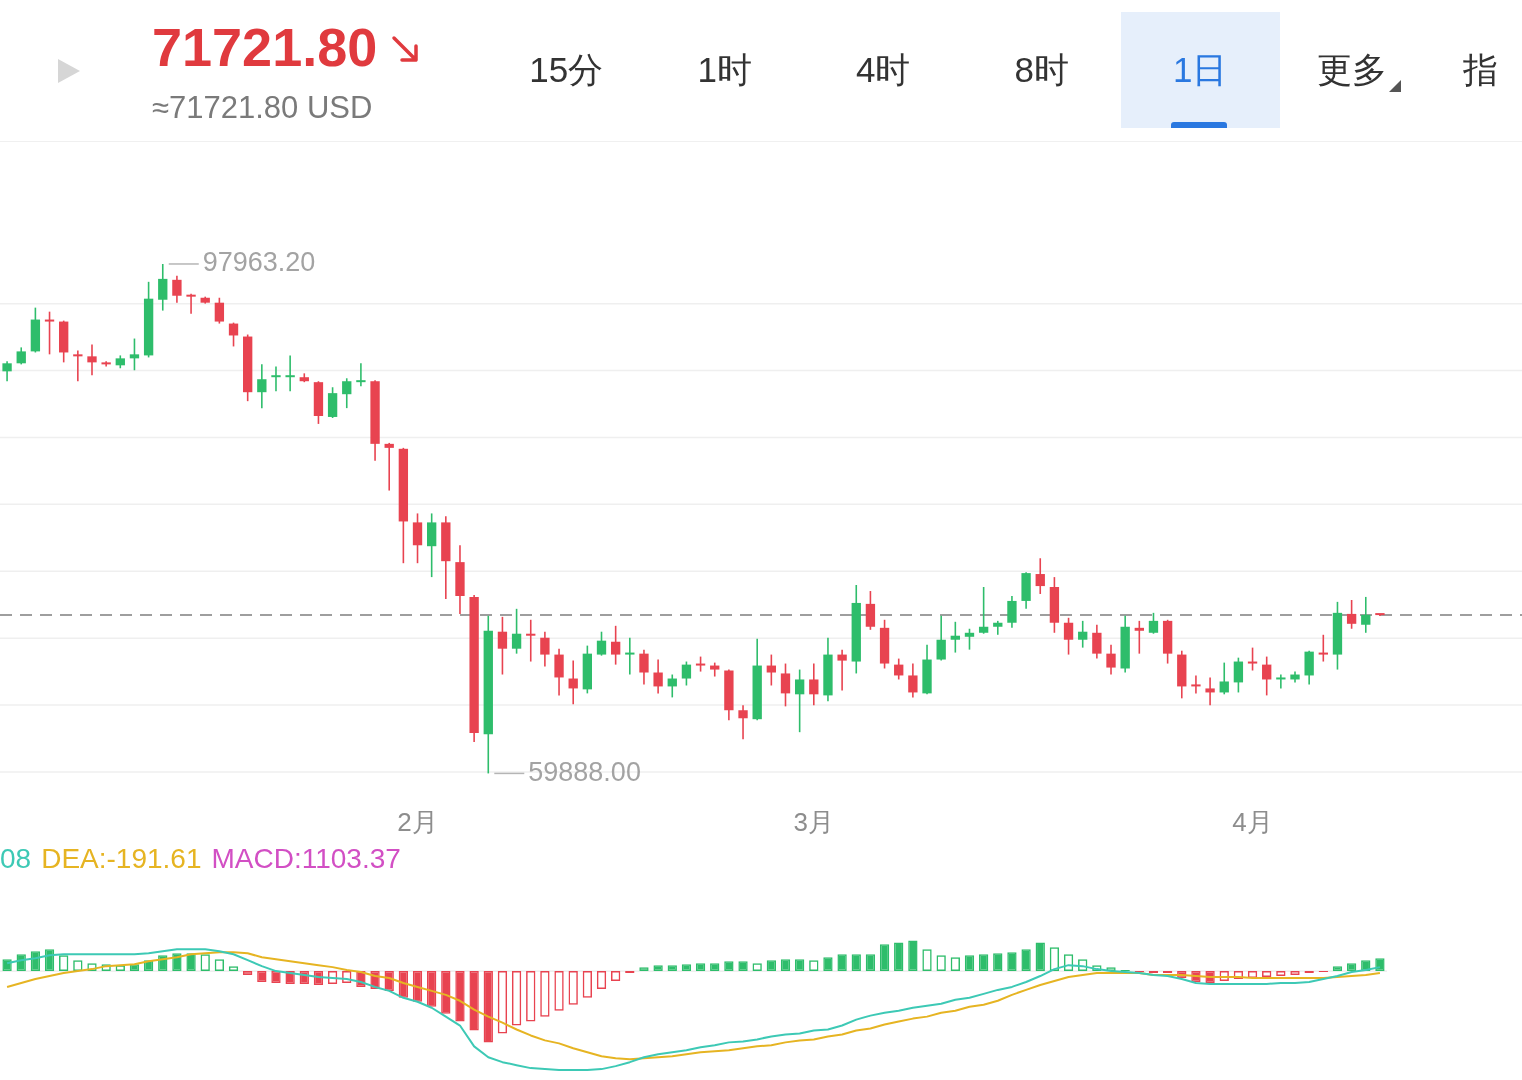  Describe the element at coordinates (724, 69) in the screenshot. I see `text: 1时` at that location.